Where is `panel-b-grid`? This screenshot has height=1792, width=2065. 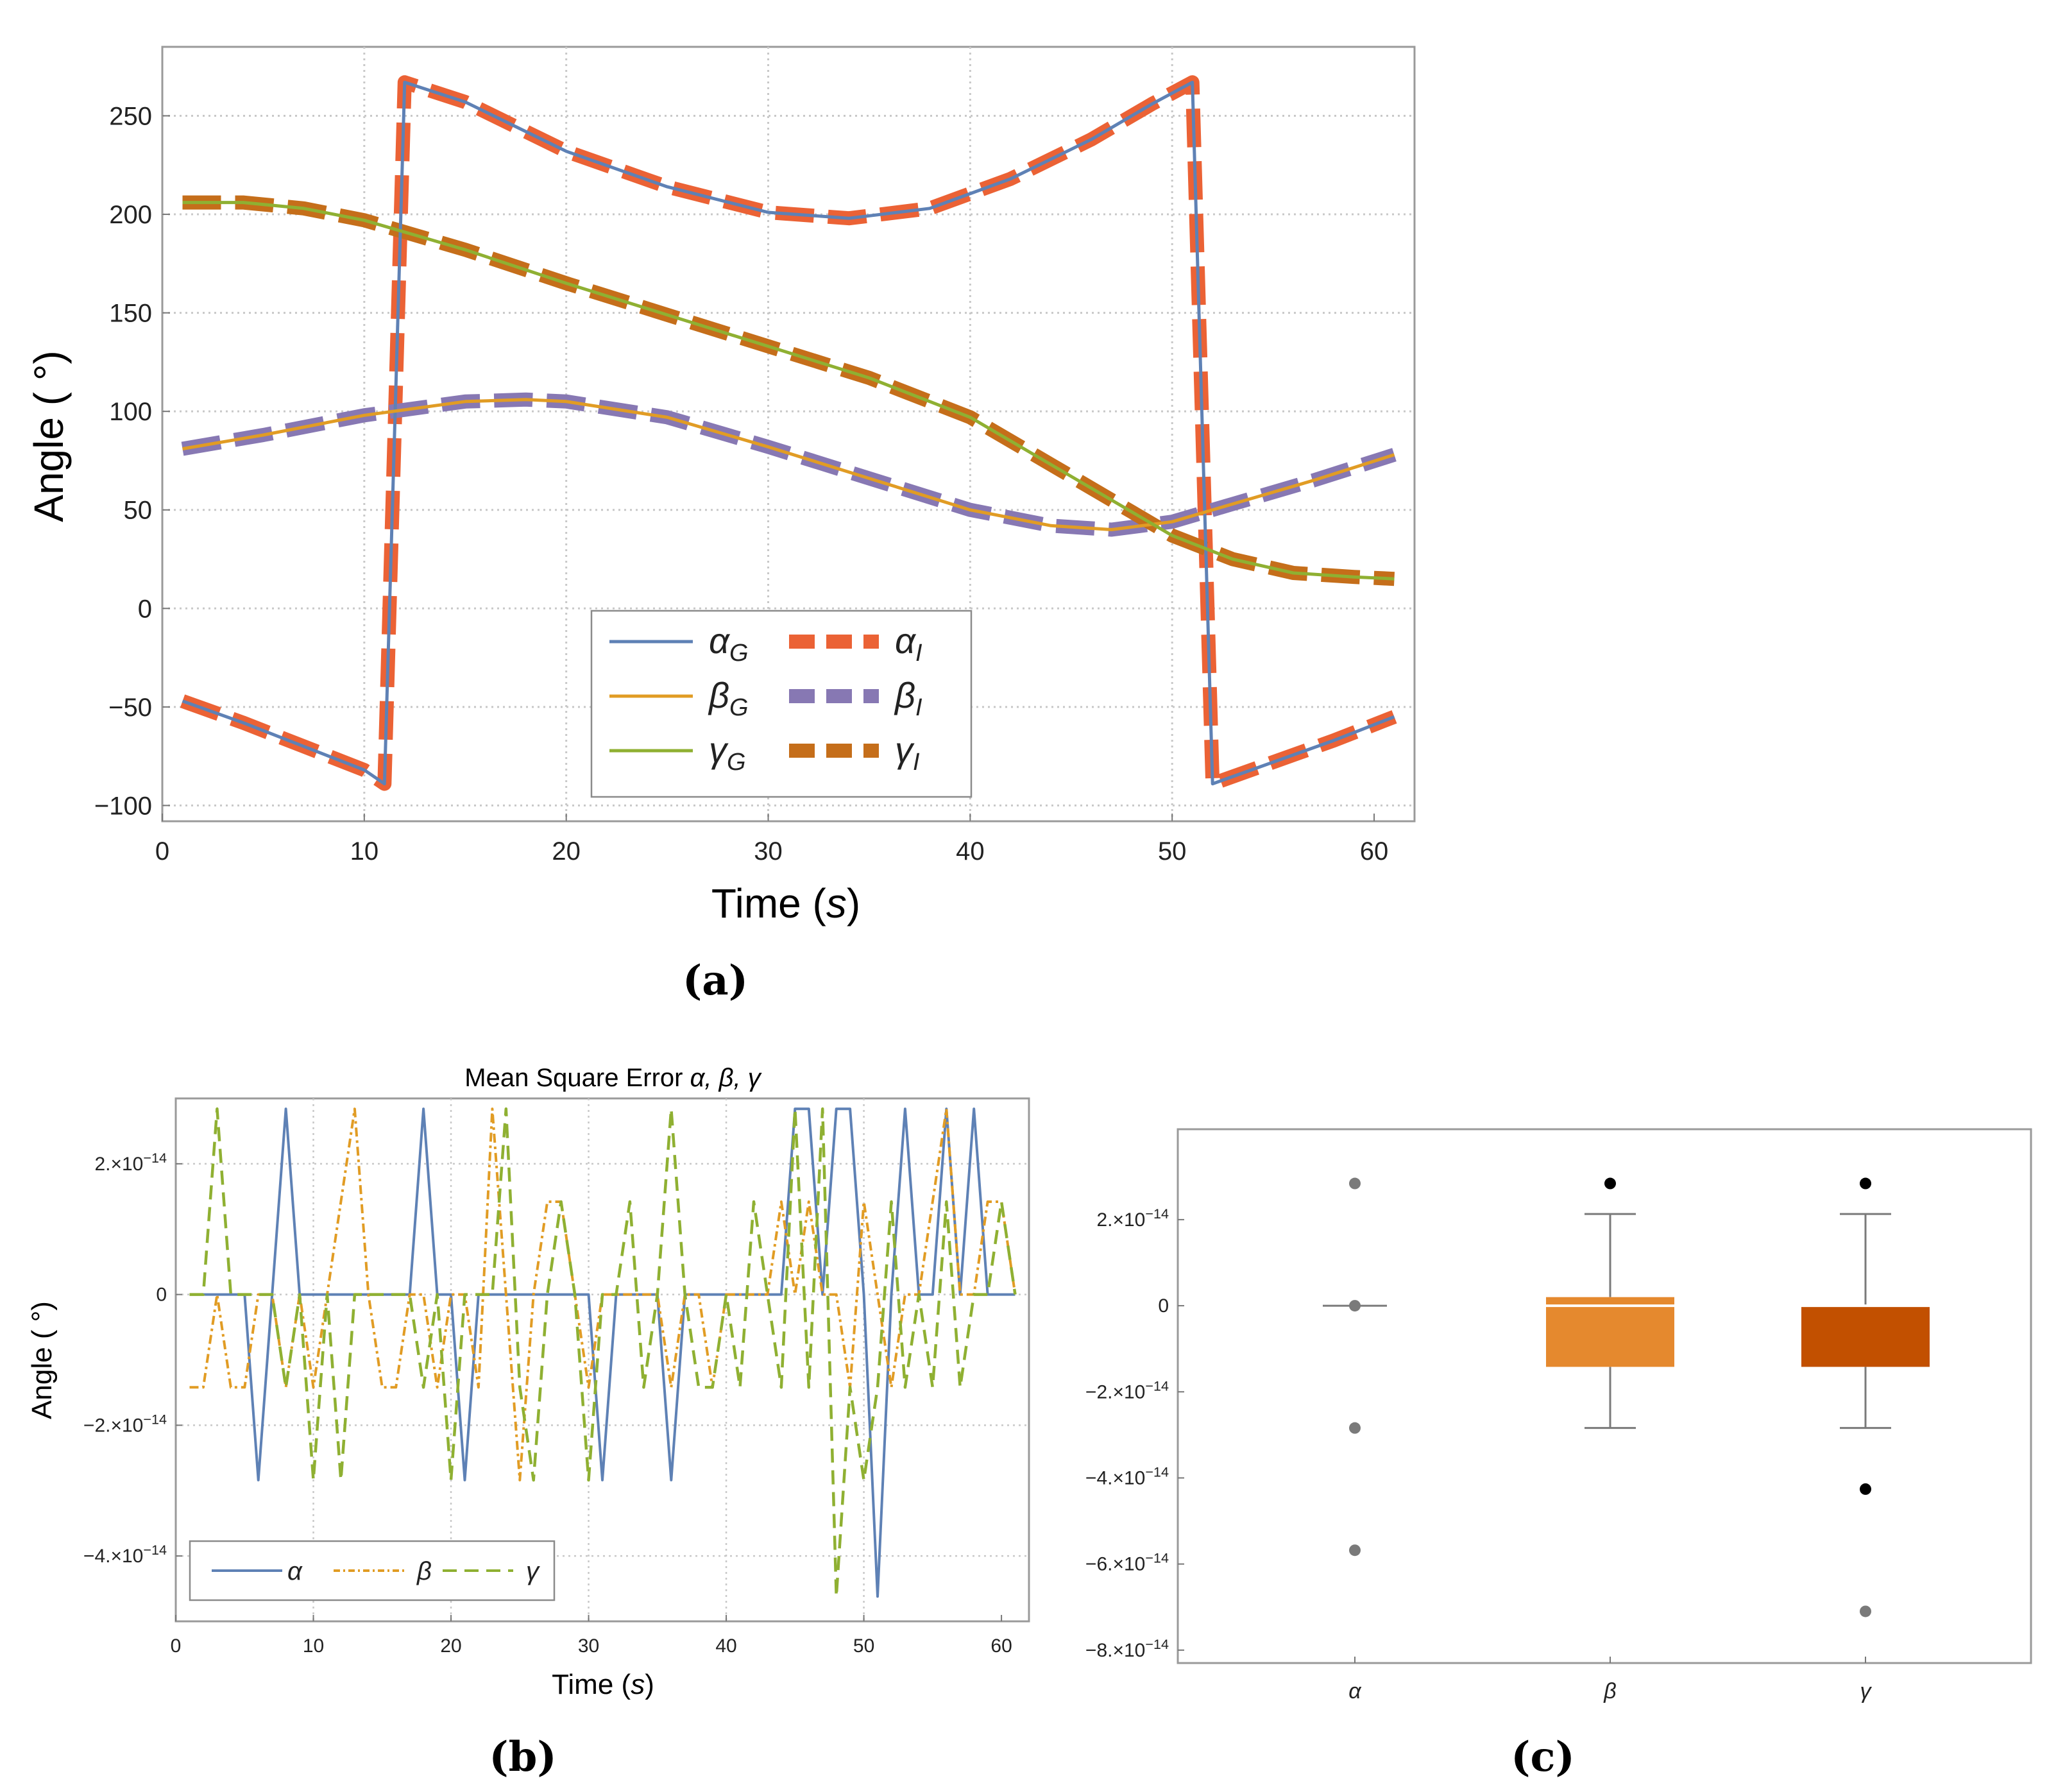
panel-b-grid is located at coordinates (603, 1359).